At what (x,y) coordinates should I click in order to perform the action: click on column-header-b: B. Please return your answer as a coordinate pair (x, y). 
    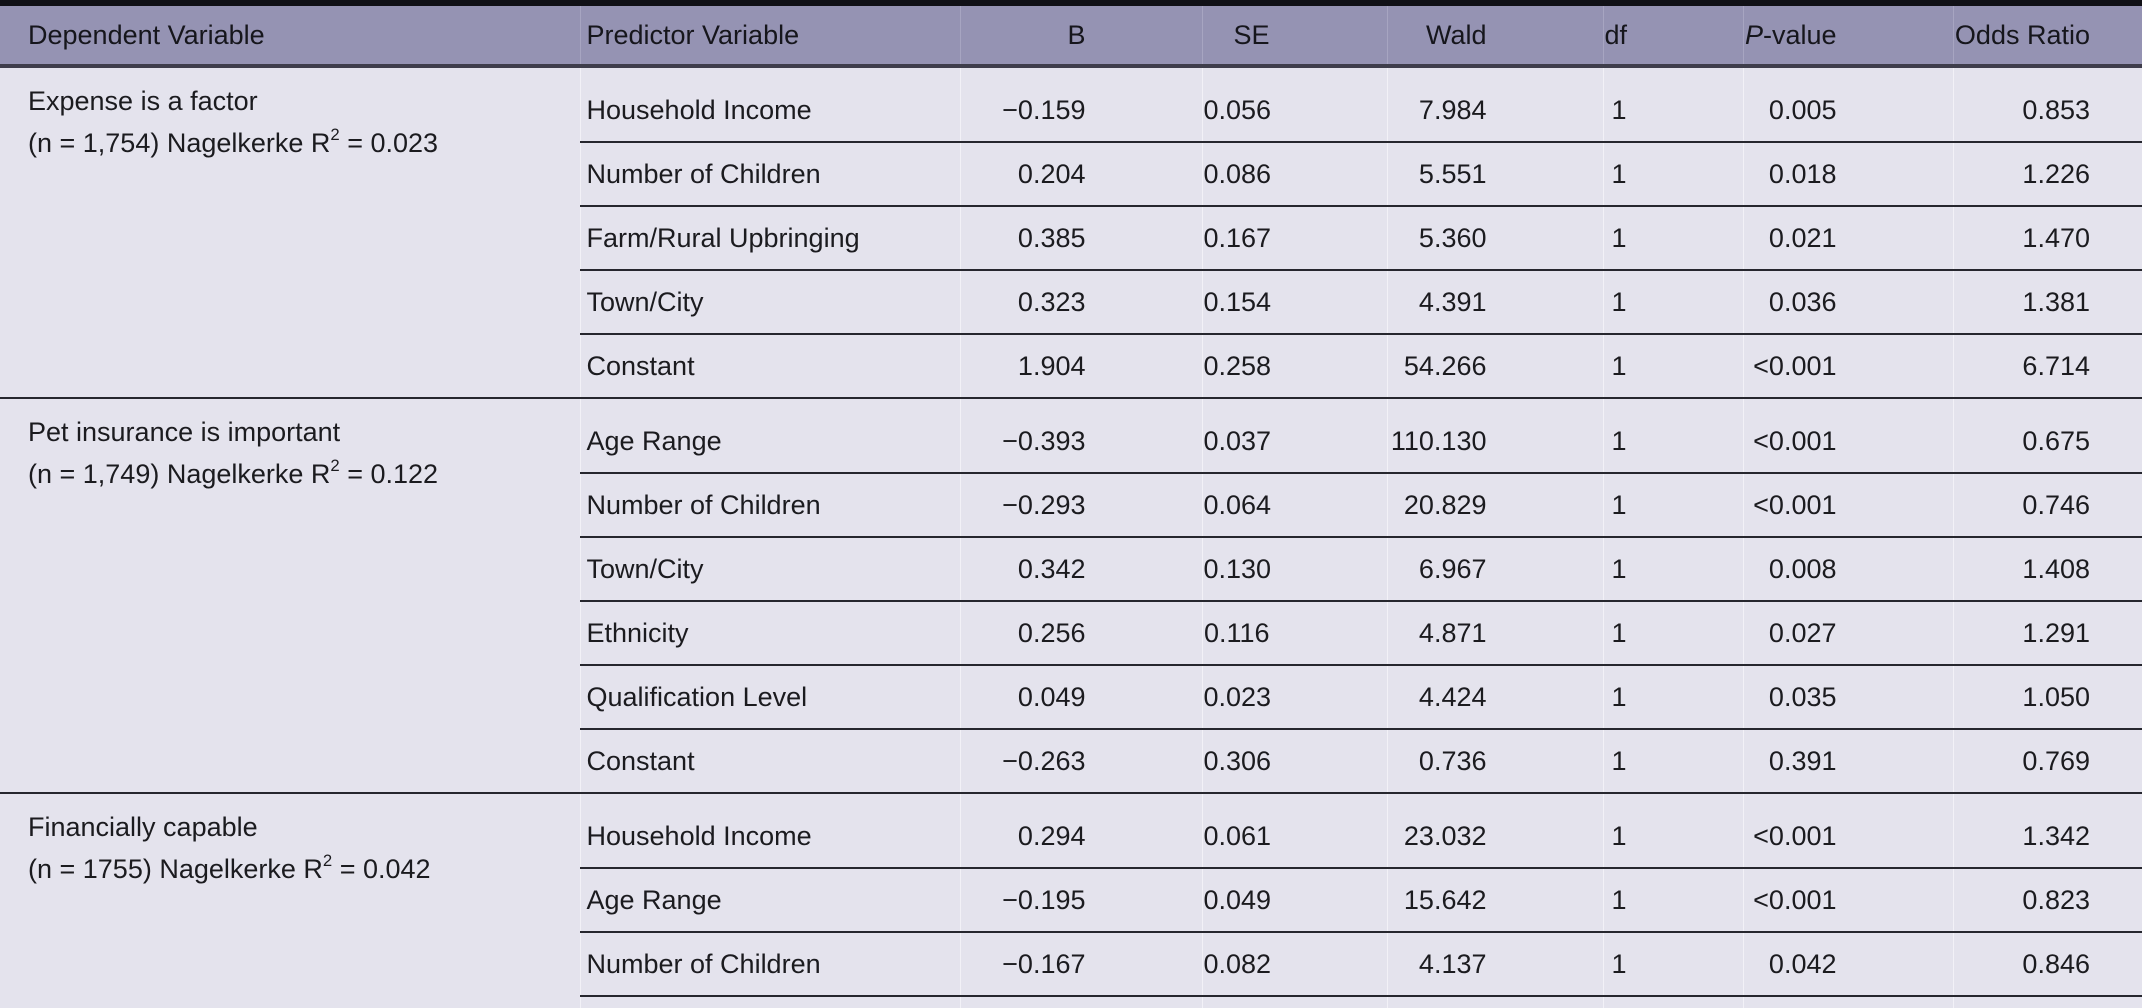
    Looking at the image, I should click on (1080, 34).